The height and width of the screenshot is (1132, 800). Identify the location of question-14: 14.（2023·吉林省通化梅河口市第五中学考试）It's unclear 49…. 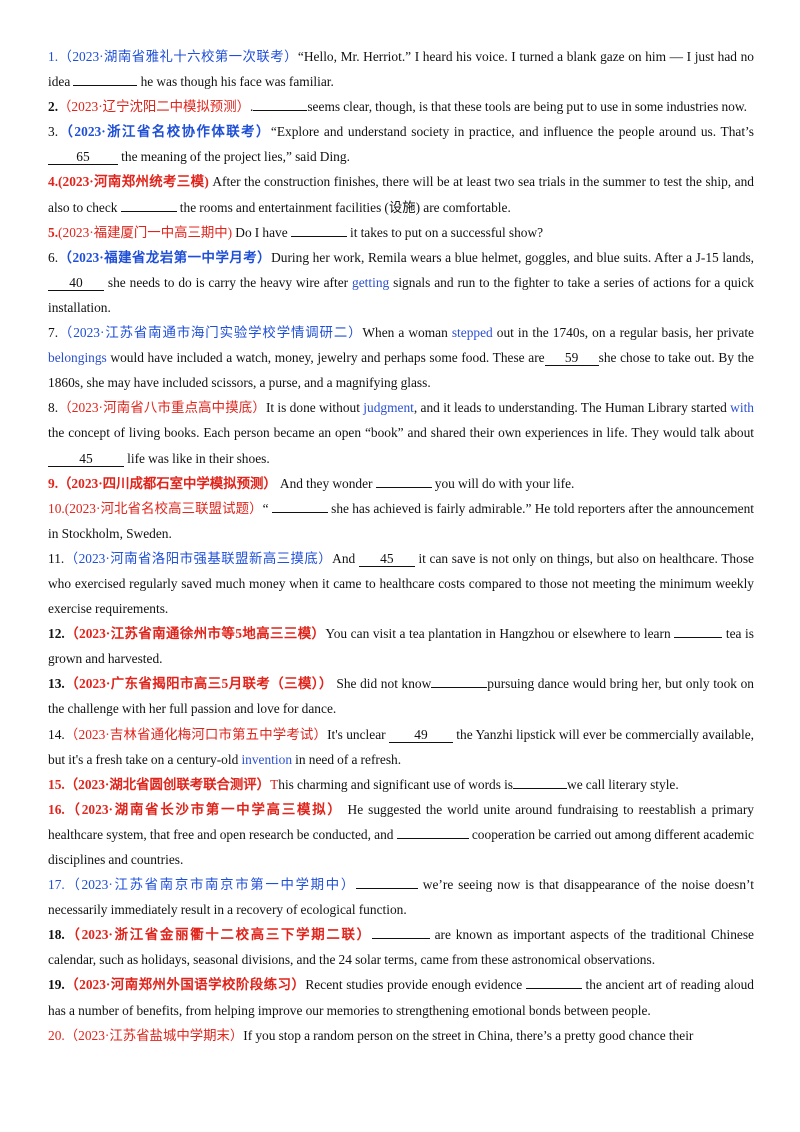
(401, 747).